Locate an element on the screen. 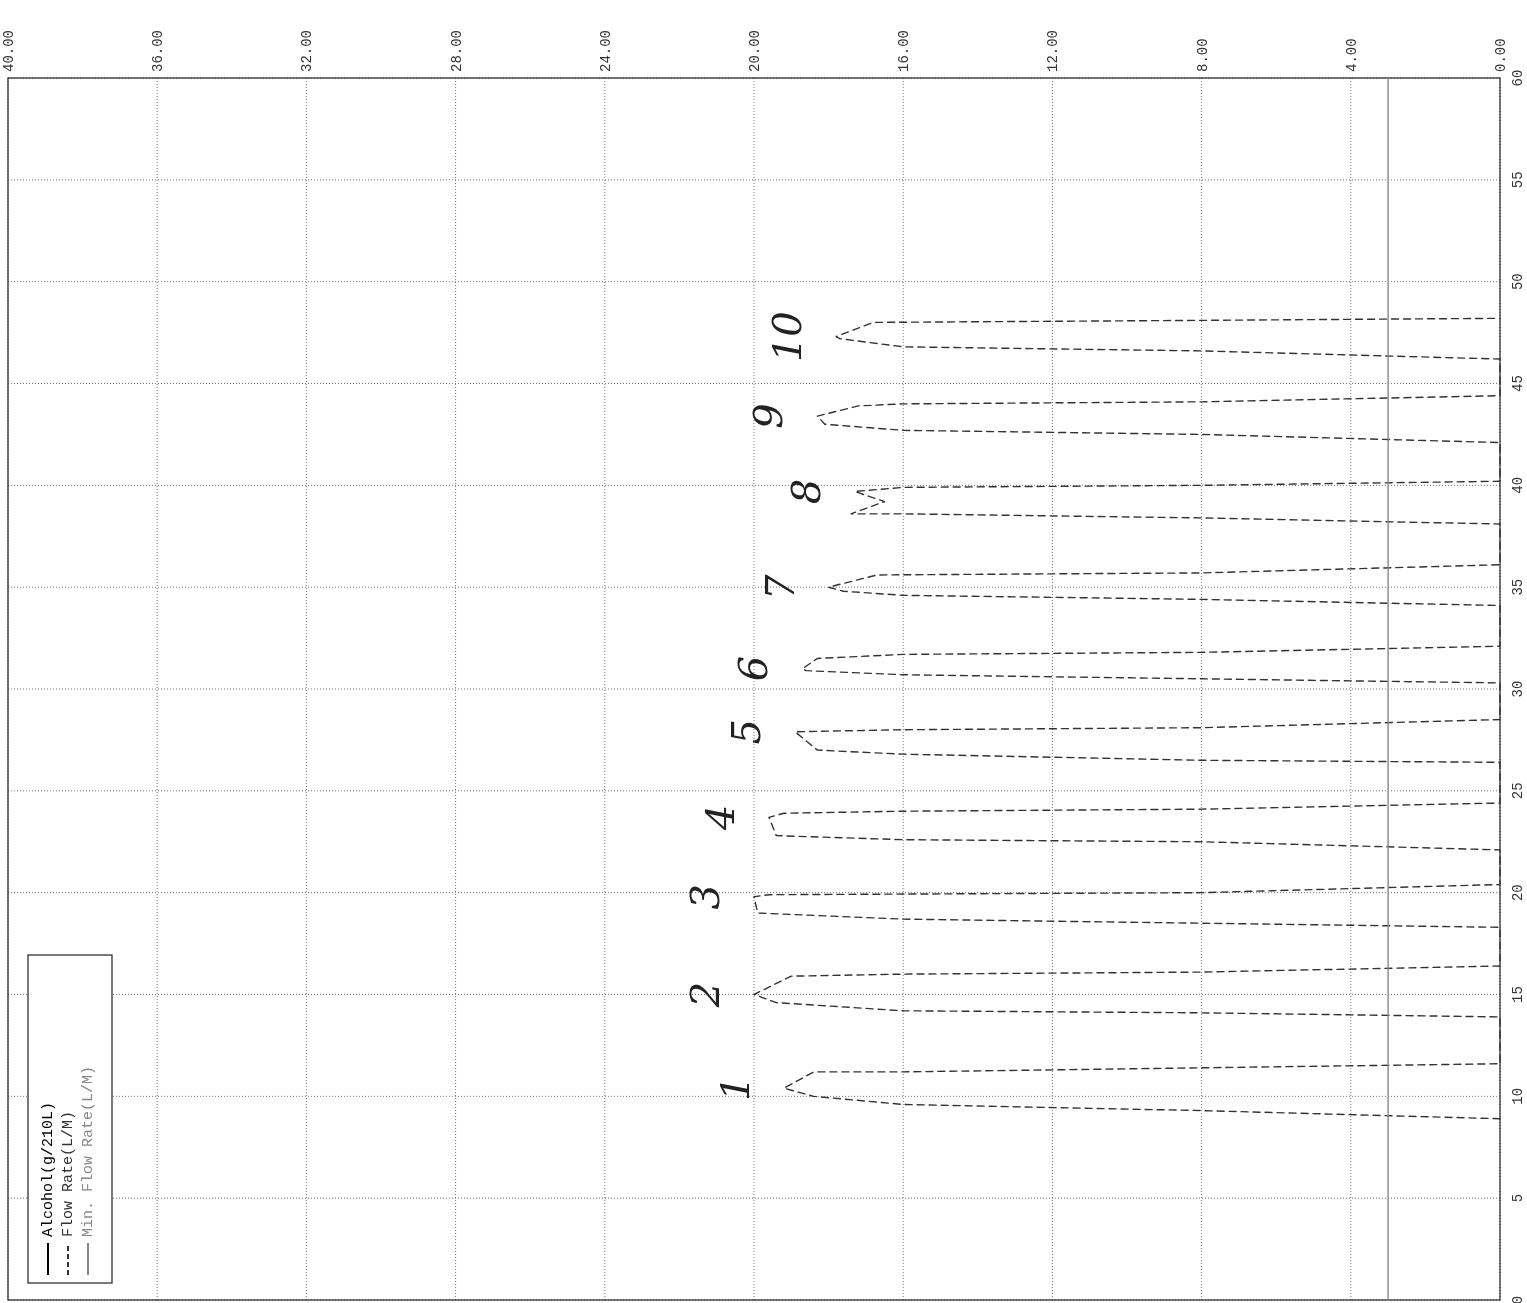 This screenshot has height=1303, width=1527. x-tick-label: 24.00 is located at coordinates (605, 50).